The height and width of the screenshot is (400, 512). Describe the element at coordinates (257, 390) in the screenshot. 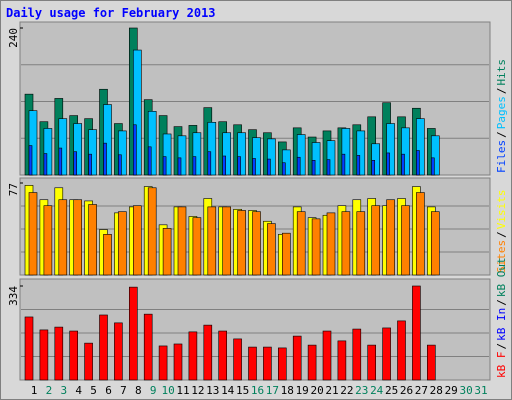

I see `x-tick-label: 16` at that location.